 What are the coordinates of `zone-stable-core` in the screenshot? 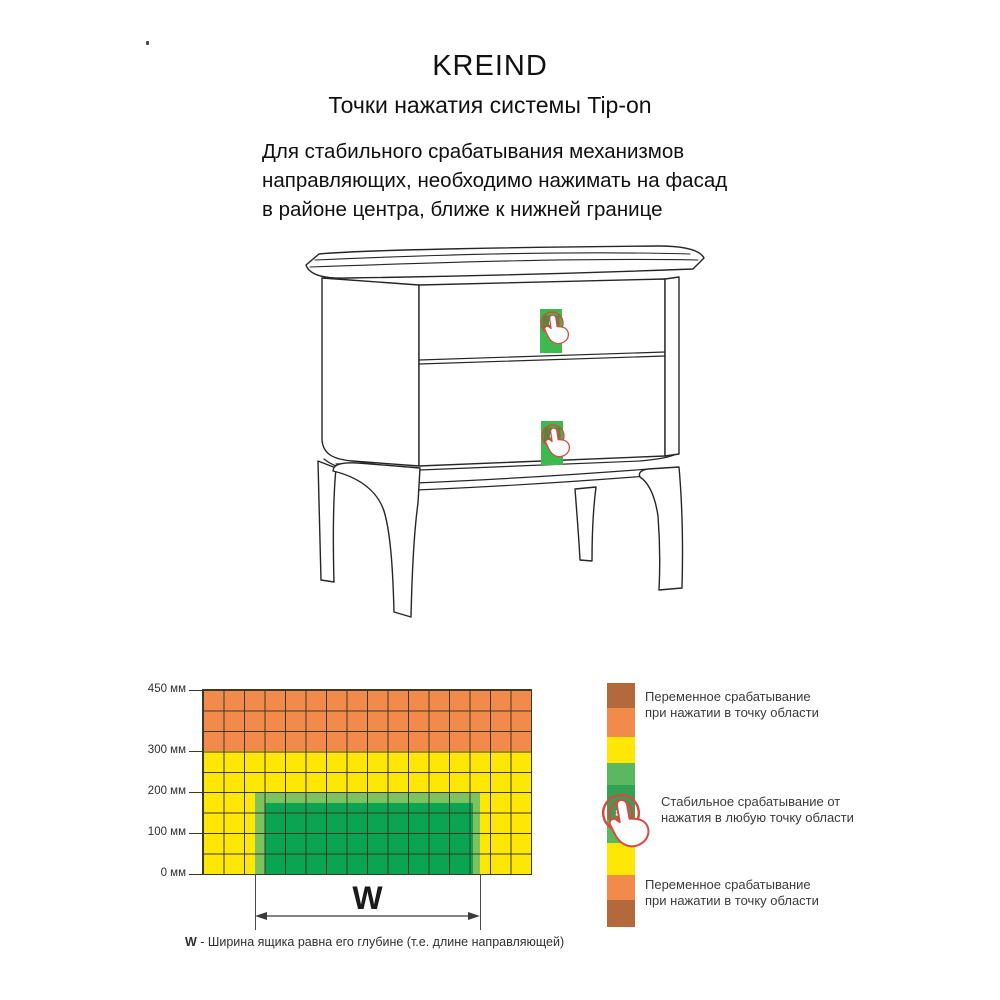 It's located at (369, 838).